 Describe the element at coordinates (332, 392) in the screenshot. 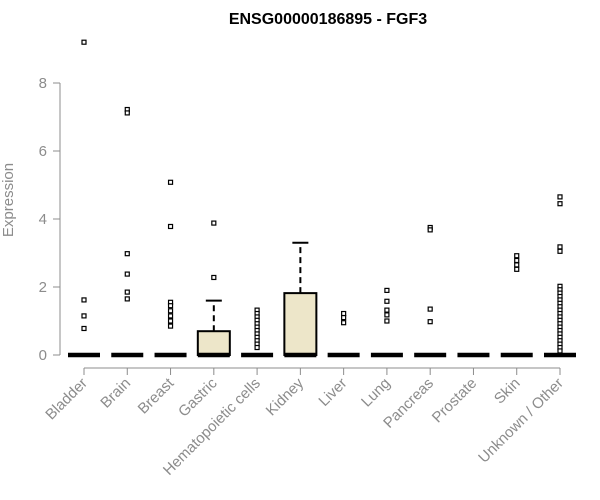

I see `x-category-label: Liver` at that location.